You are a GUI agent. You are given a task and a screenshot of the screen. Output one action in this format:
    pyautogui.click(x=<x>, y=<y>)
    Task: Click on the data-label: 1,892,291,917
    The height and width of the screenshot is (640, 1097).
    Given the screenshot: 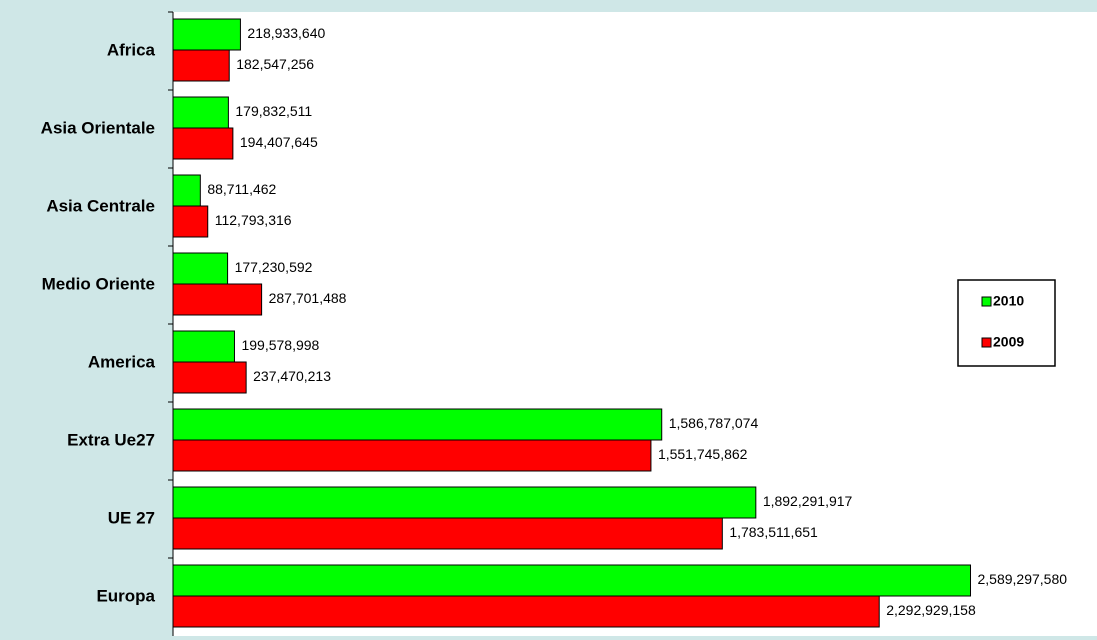 What is the action you would take?
    pyautogui.click(x=808, y=501)
    